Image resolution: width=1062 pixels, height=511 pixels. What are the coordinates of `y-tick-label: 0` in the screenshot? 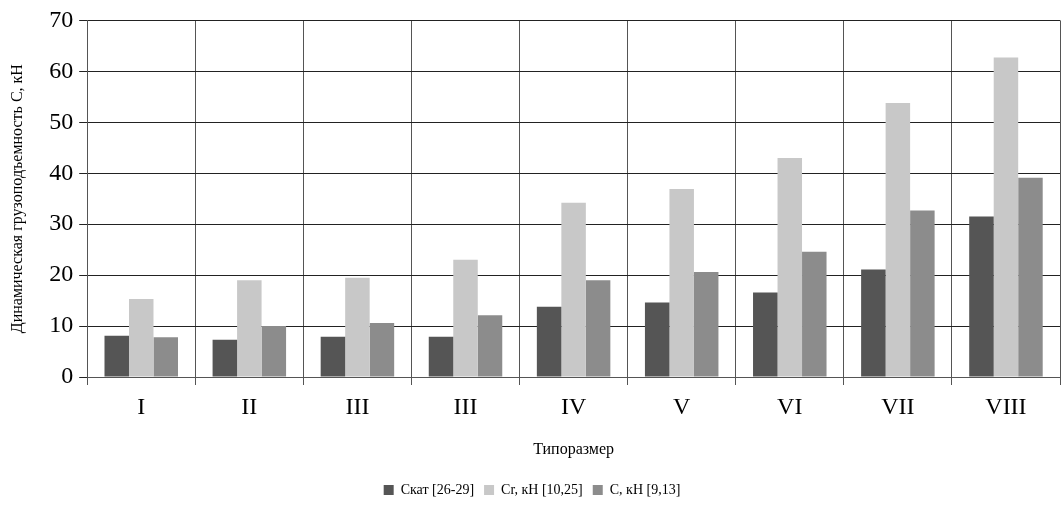 It's located at (67, 375).